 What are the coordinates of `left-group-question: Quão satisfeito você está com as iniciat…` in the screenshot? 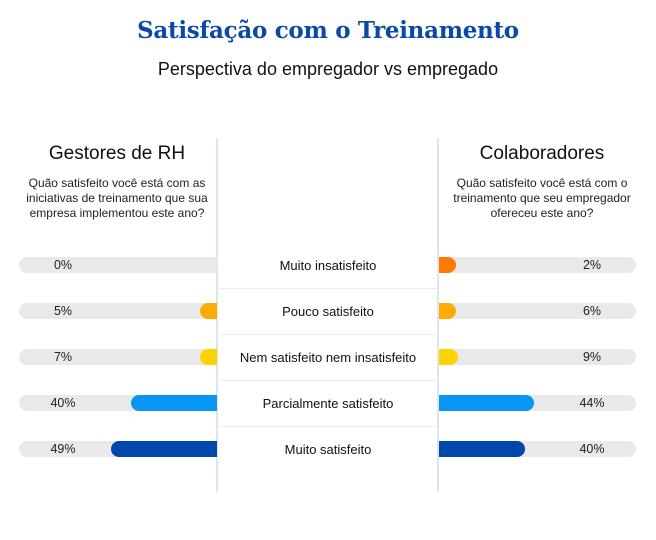 It's located at (117, 198).